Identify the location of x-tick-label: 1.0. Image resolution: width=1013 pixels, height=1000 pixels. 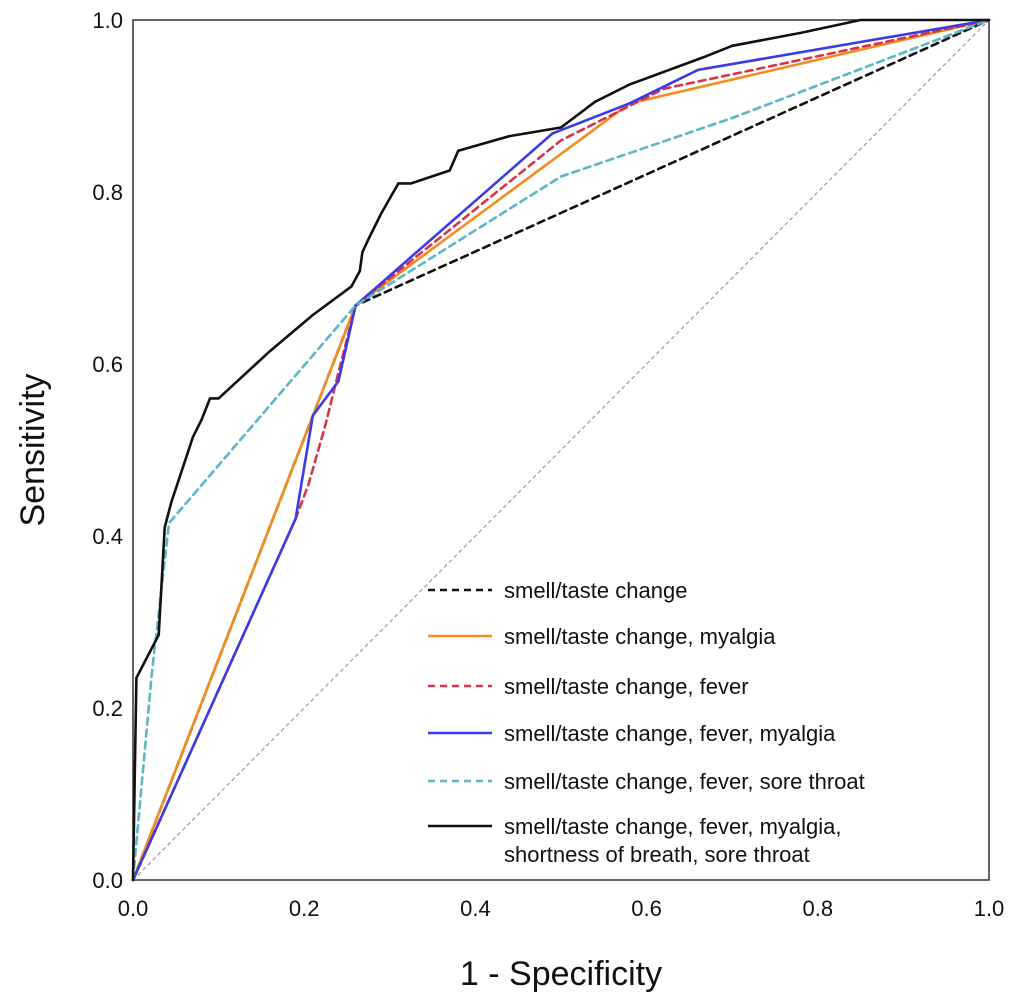
(989, 908).